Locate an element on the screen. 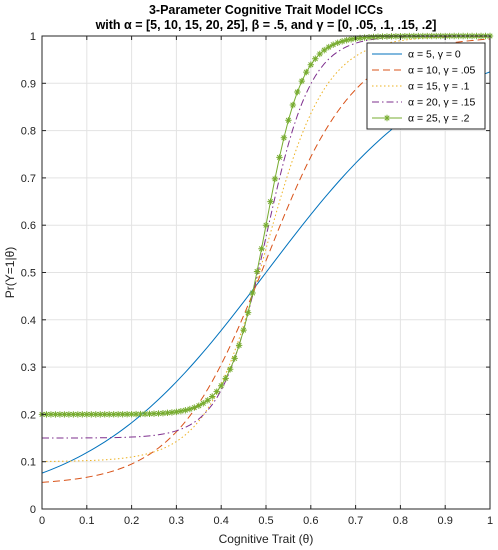 This screenshot has height=550, width=498. legend-label: α = 5, γ = 0 is located at coordinates (434, 55).